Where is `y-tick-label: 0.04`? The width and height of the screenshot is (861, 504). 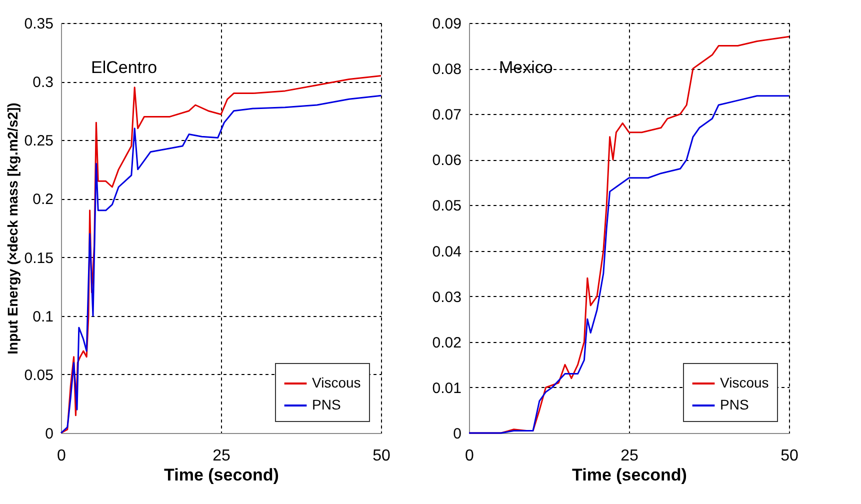
y-tick-label: 0.04 is located at coordinates (447, 251).